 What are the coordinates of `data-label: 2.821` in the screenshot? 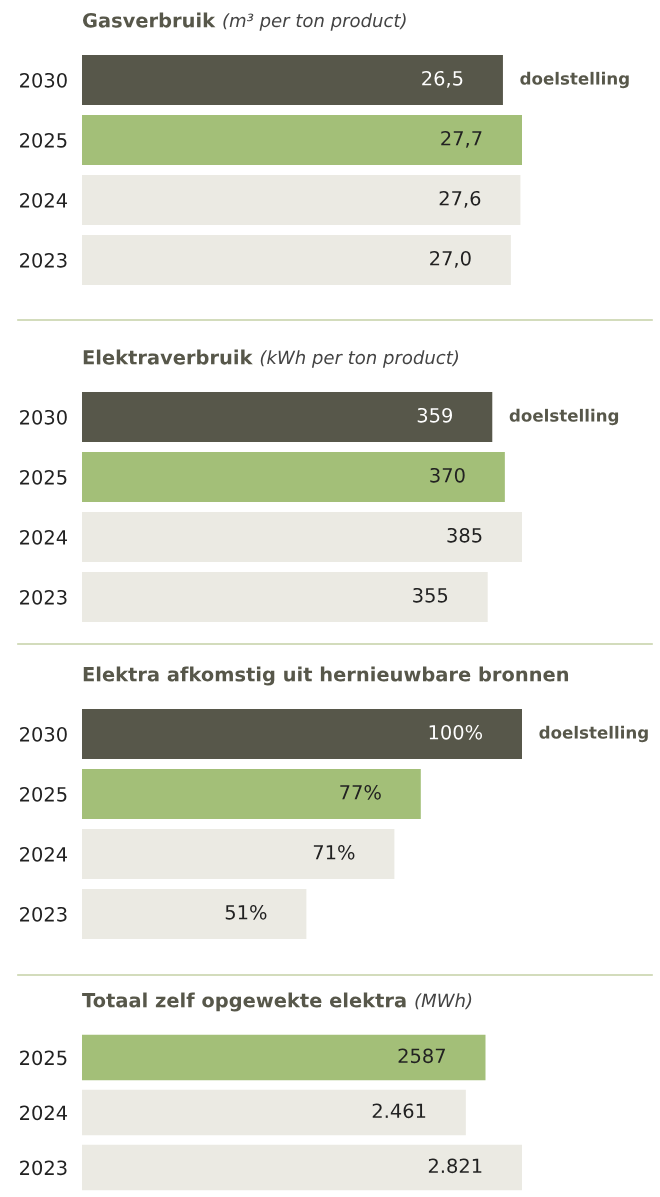 It's located at (455, 1166).